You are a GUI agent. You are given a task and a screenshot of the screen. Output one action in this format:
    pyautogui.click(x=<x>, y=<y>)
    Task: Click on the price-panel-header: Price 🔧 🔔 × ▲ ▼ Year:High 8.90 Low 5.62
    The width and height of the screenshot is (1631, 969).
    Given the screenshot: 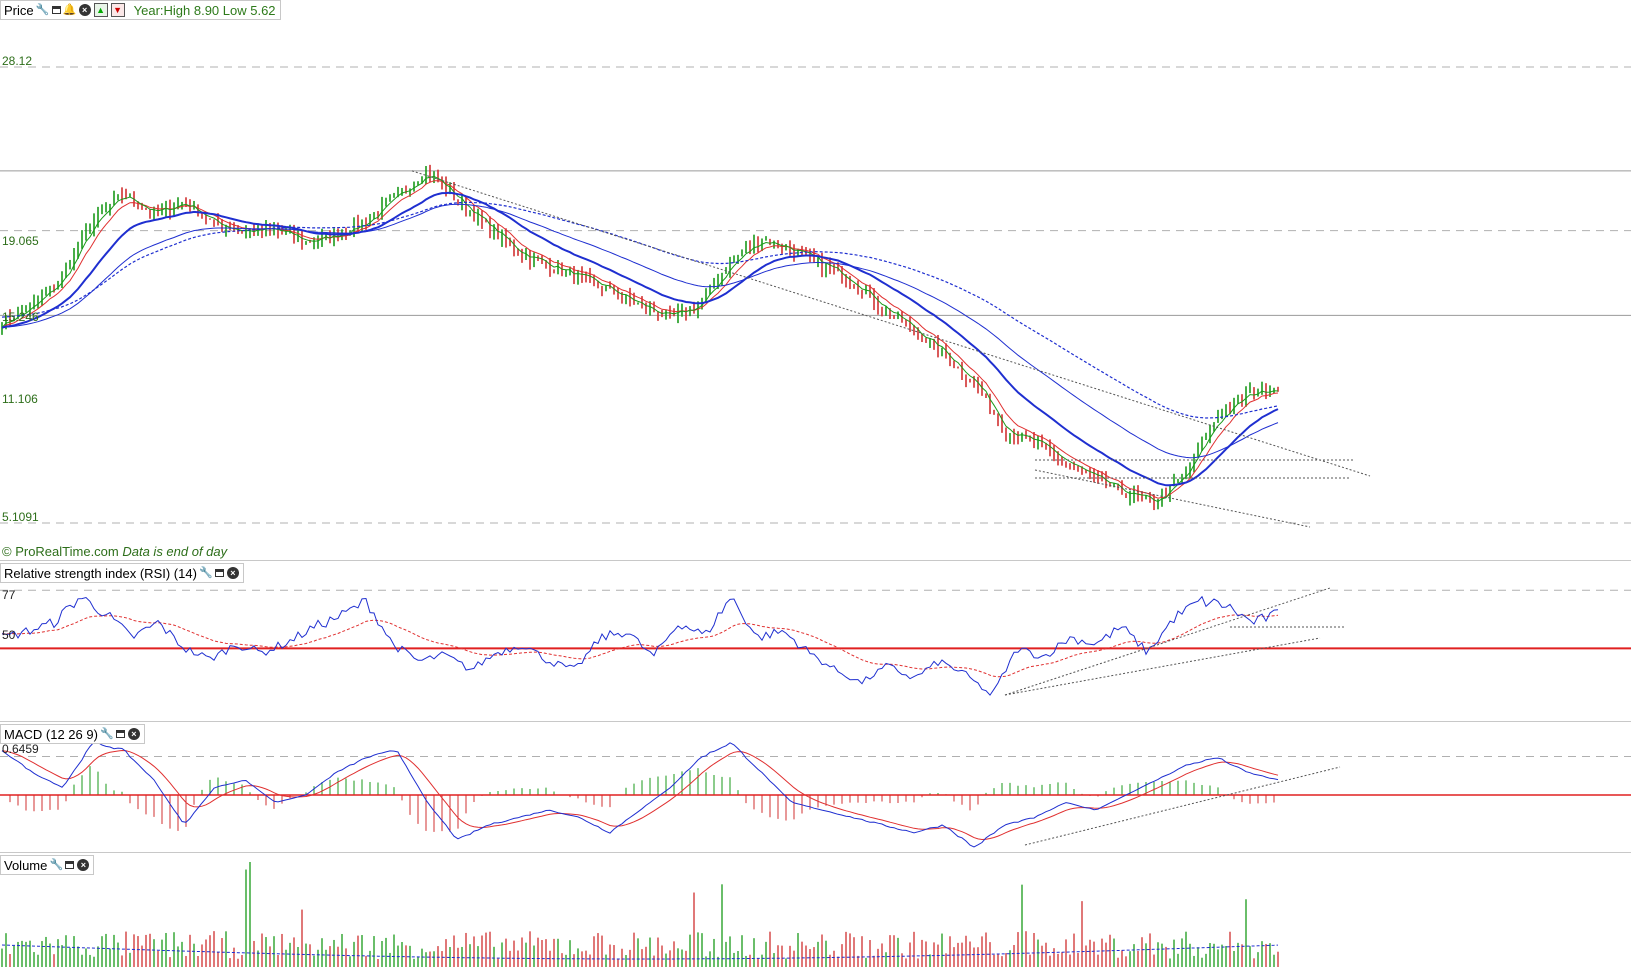 What is the action you would take?
    pyautogui.click(x=140, y=10)
    